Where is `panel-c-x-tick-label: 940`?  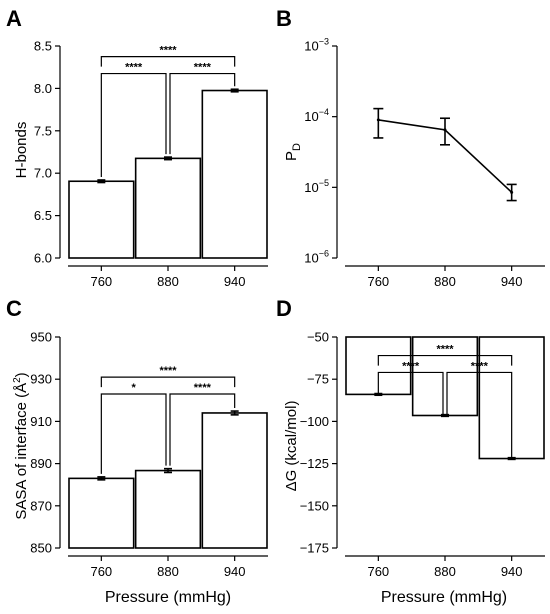
panel-c-x-tick-label: 940 is located at coordinates (235, 571).